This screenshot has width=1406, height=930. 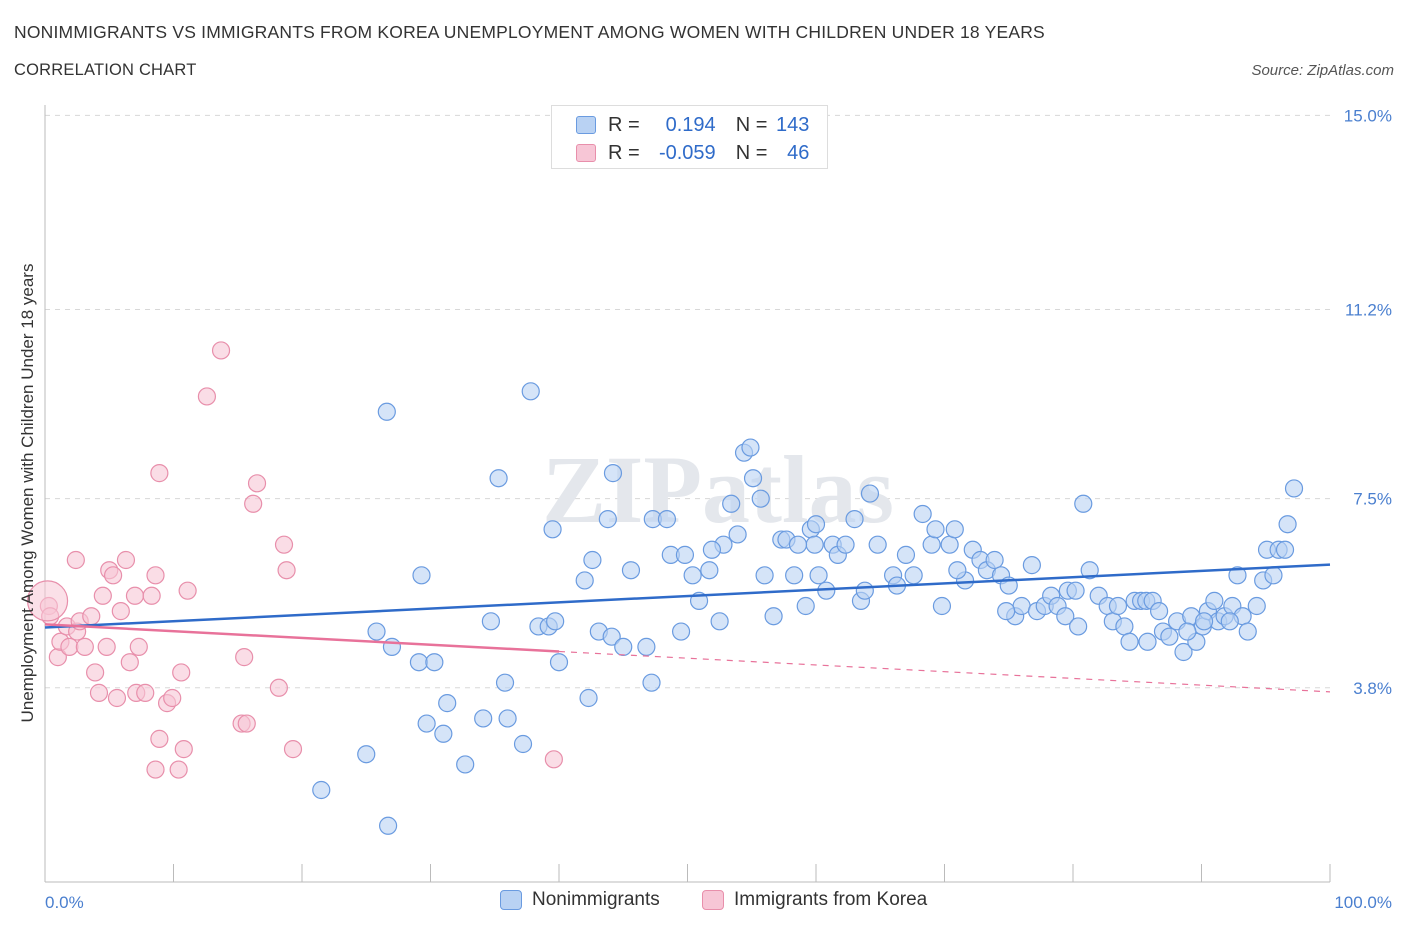 What do you see at coordinates (1322, 70) in the screenshot?
I see `source-credit: Source: ZipAtlas.com` at bounding box center [1322, 70].